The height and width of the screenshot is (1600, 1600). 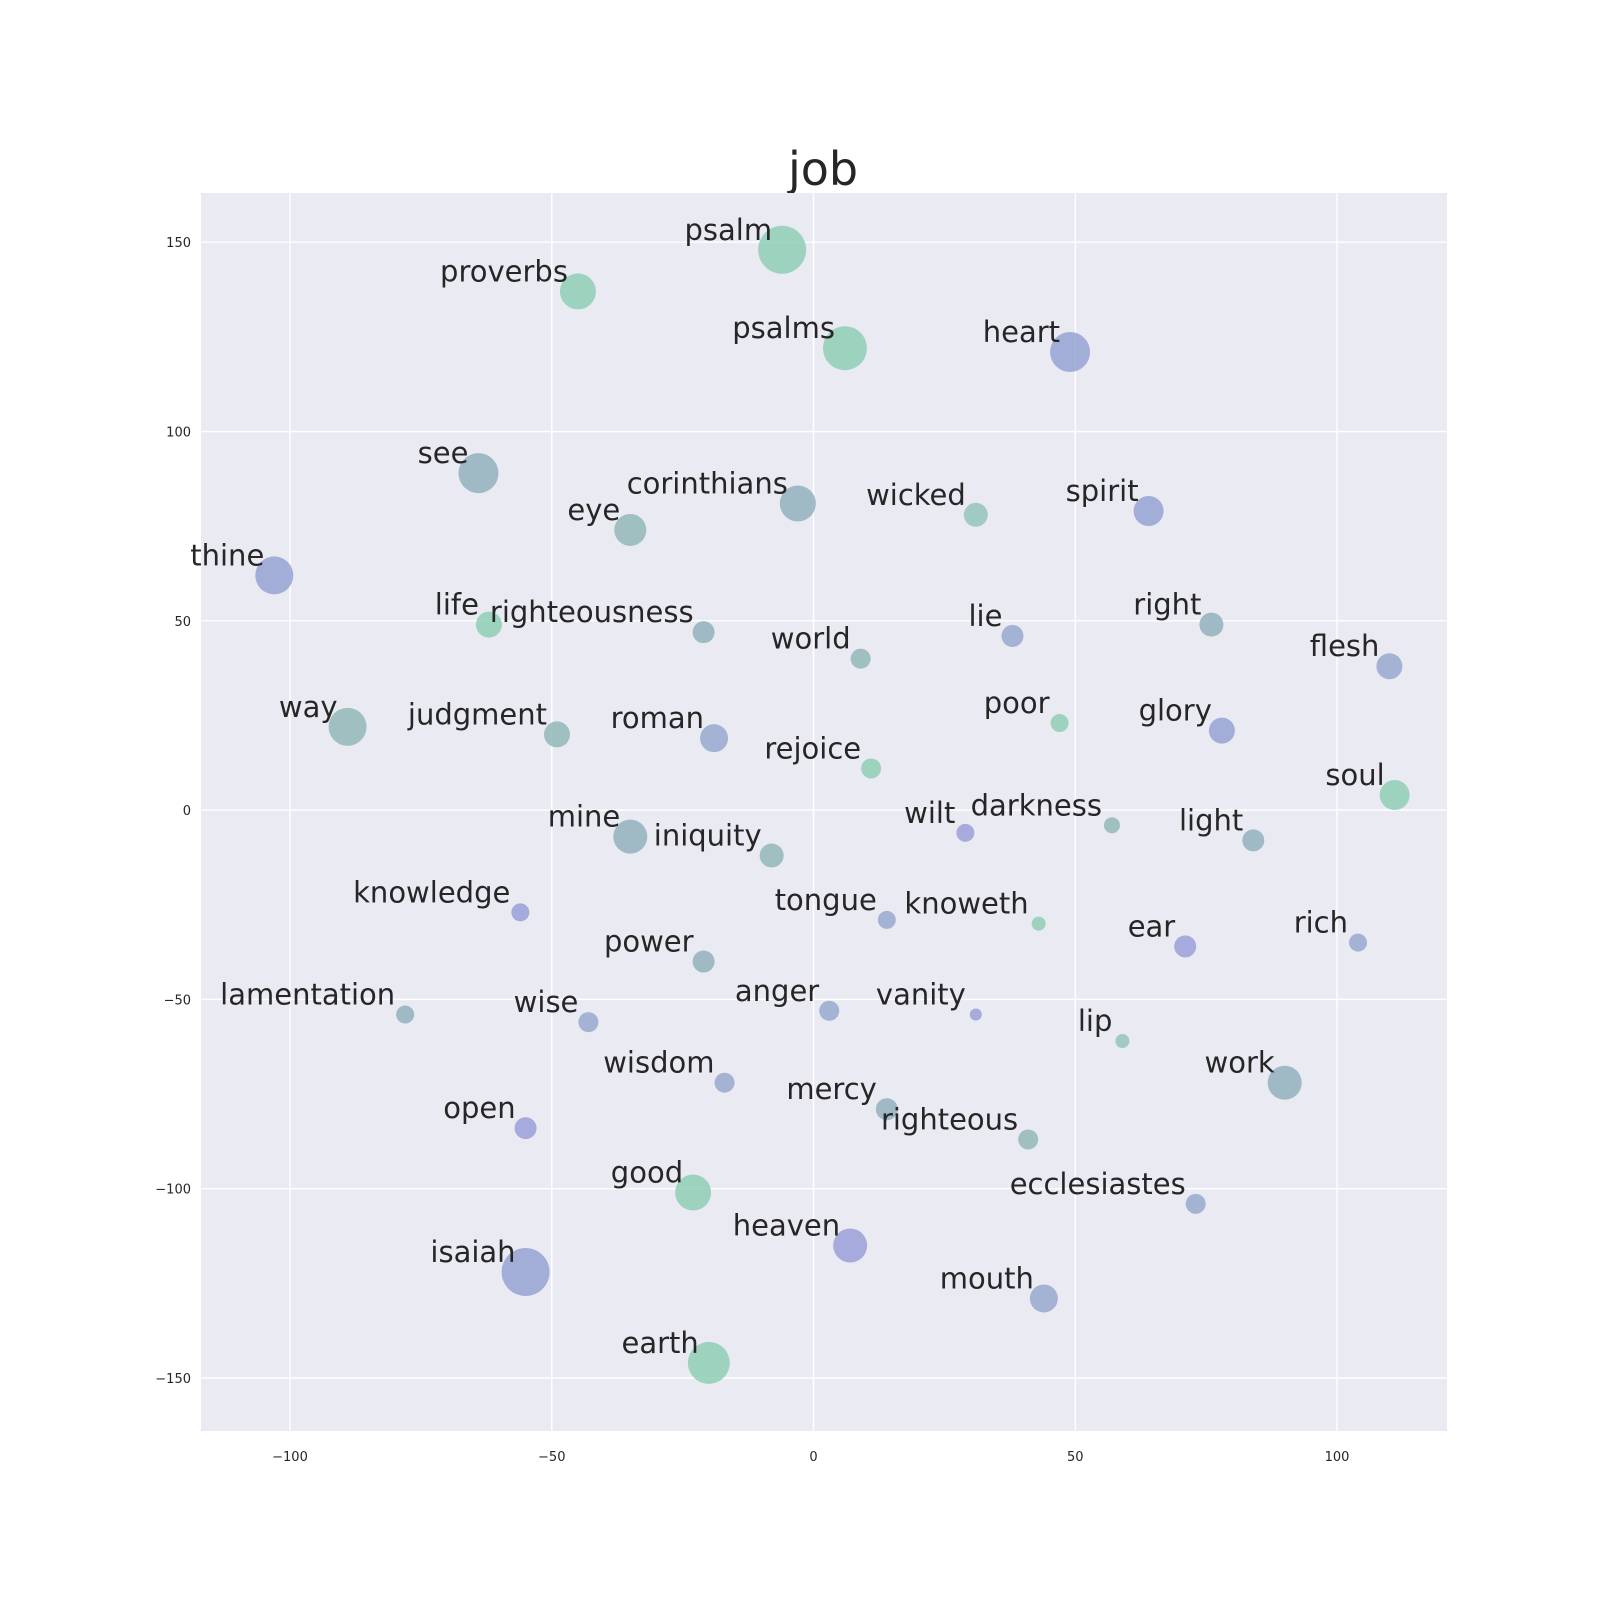 What do you see at coordinates (405, 1014) in the screenshot?
I see `data-point-lamentation` at bounding box center [405, 1014].